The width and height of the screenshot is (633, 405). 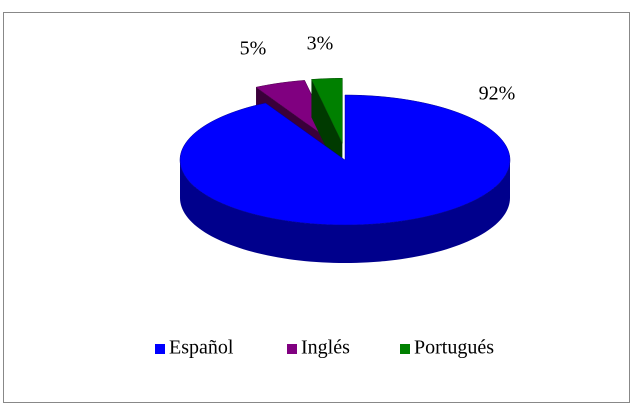 What do you see at coordinates (325, 348) in the screenshot?
I see `legend-label: Inglés` at bounding box center [325, 348].